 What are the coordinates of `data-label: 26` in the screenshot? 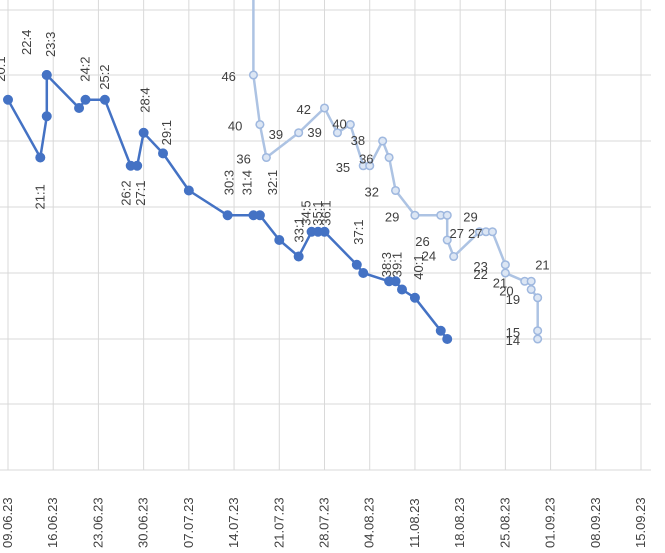 It's located at (422, 241).